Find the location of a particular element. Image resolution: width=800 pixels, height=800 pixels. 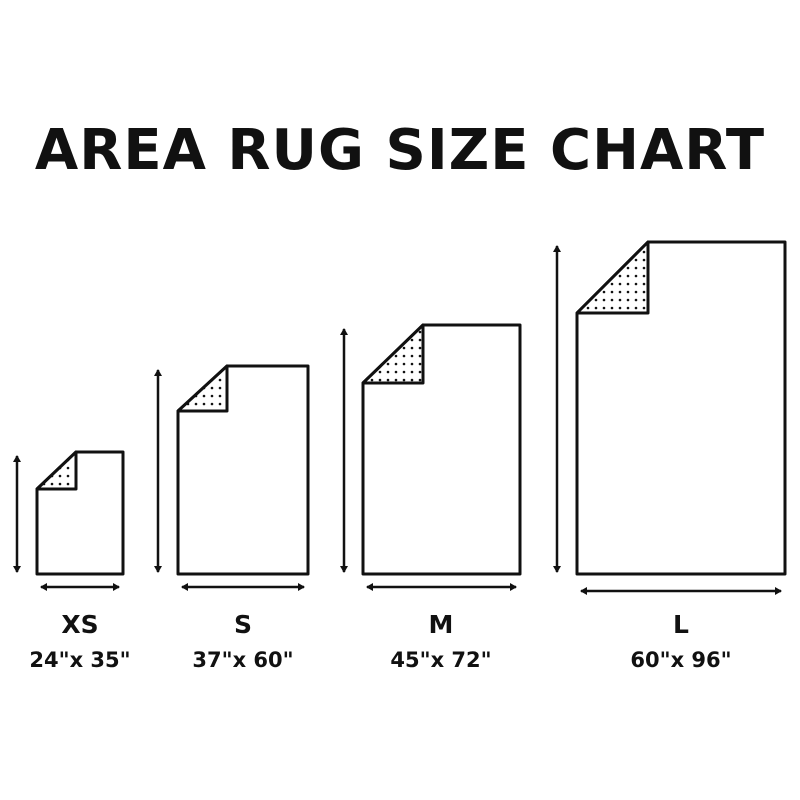

size-label: M is located at coordinates (441, 624).